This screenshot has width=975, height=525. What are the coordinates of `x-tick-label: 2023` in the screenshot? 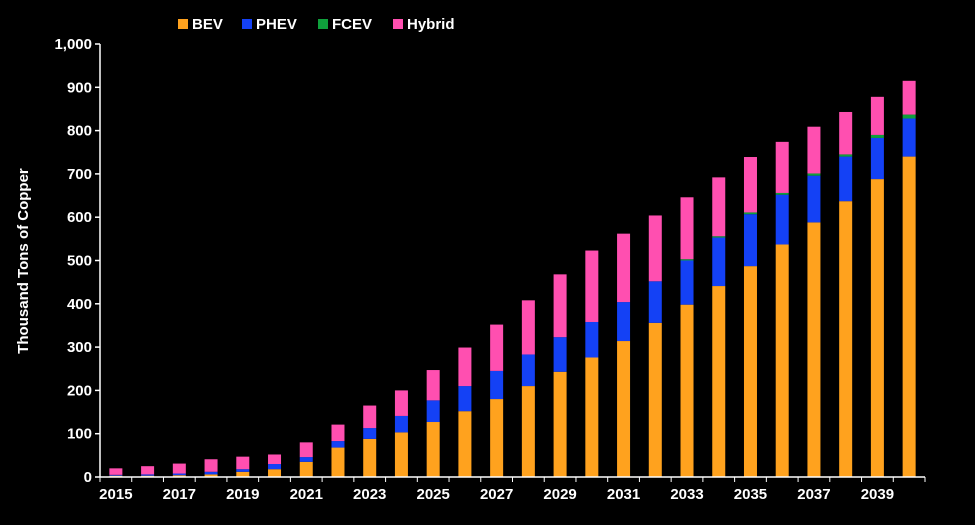 It's located at (369, 494).